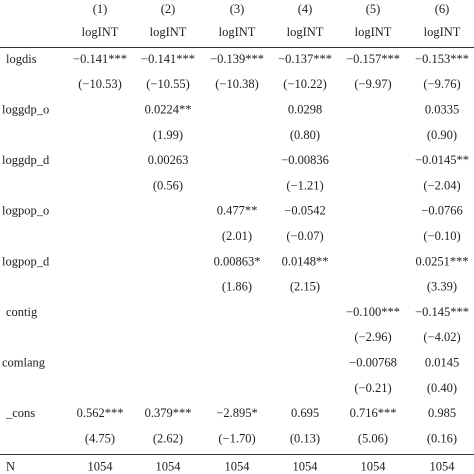 This screenshot has height=474, width=474. What do you see at coordinates (441, 261) in the screenshot?
I see `cell: 0.0251***` at bounding box center [441, 261].